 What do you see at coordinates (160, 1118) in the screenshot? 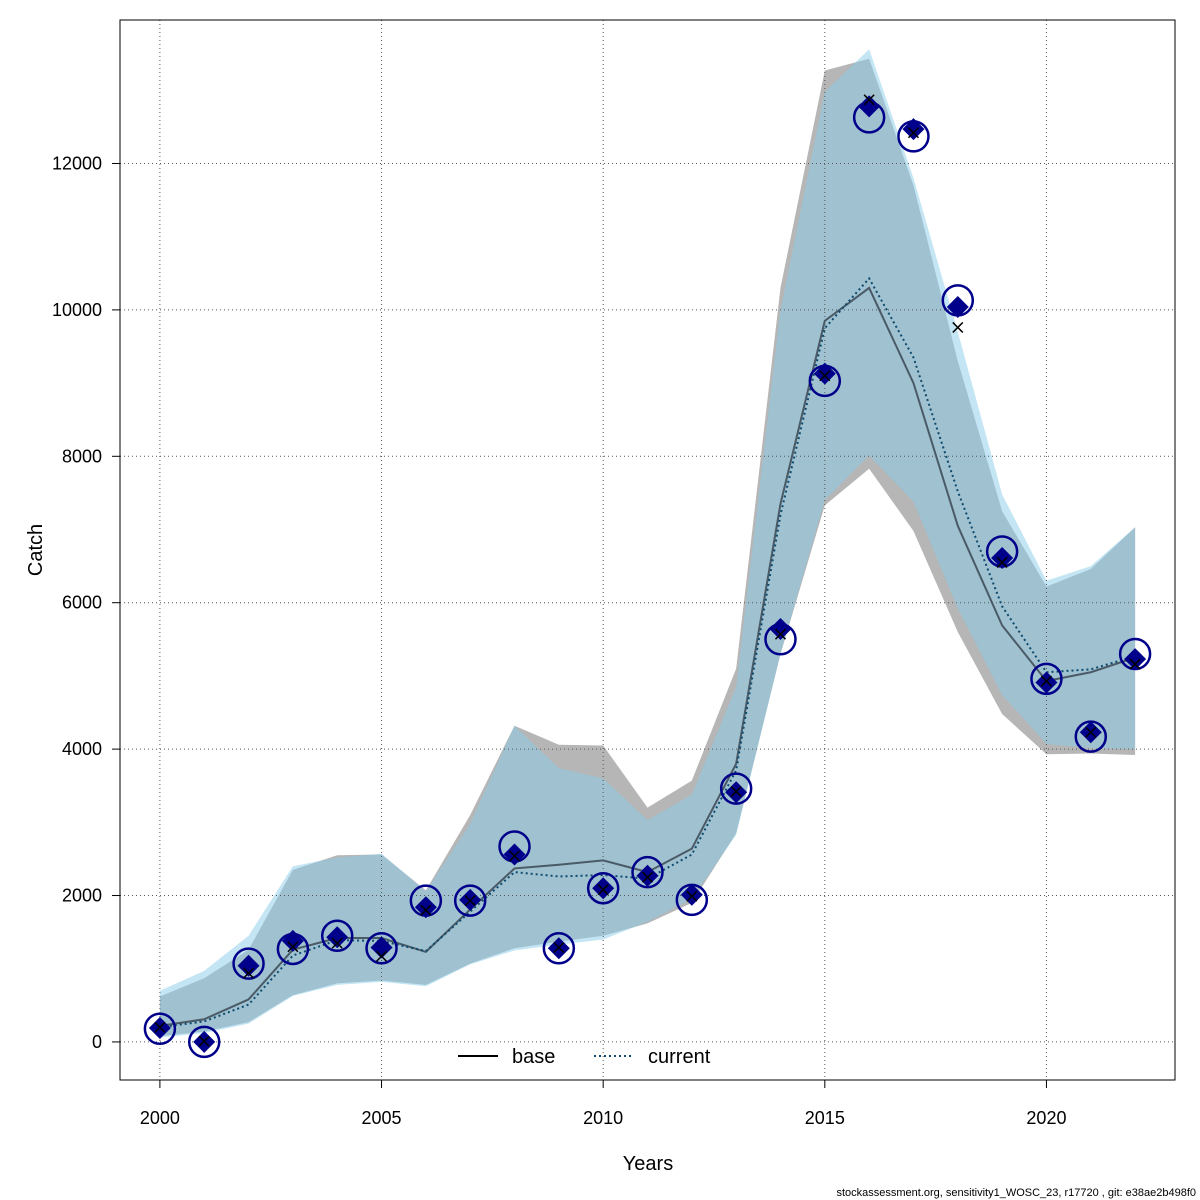
I see `x-tick-label-2000: 2000` at bounding box center [160, 1118].